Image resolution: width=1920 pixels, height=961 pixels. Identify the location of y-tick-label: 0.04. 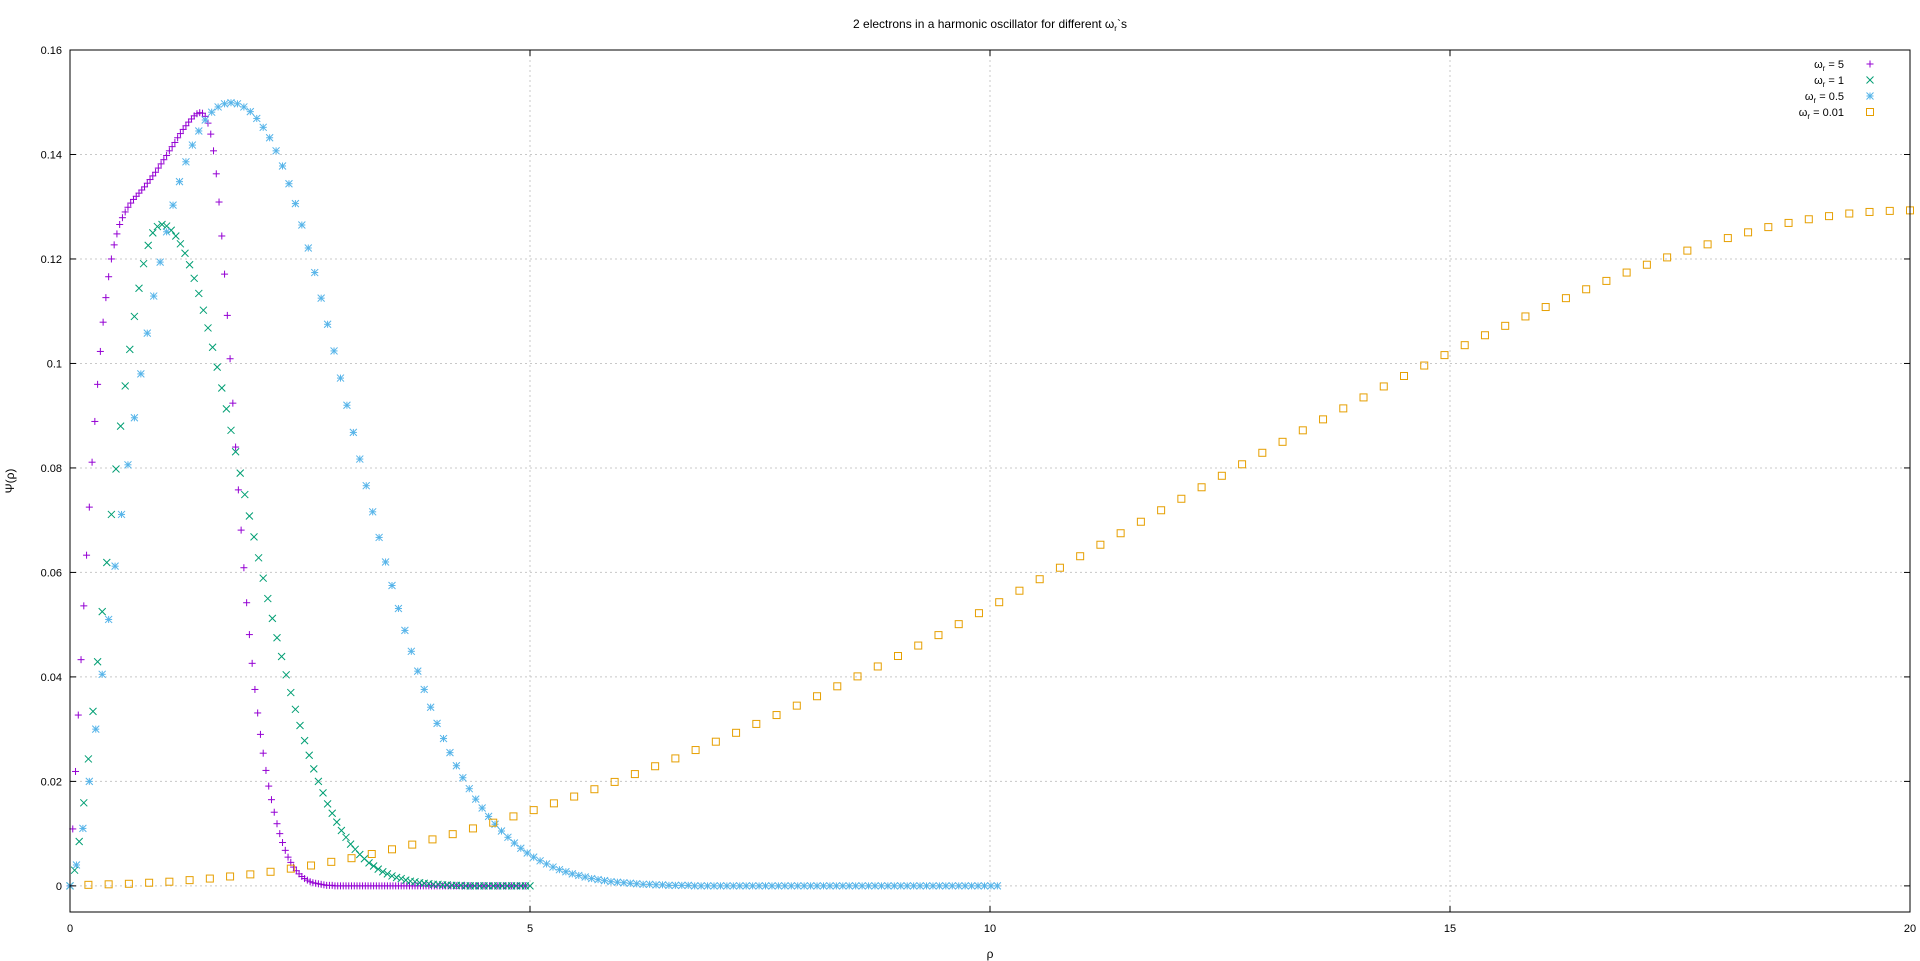
(51, 678).